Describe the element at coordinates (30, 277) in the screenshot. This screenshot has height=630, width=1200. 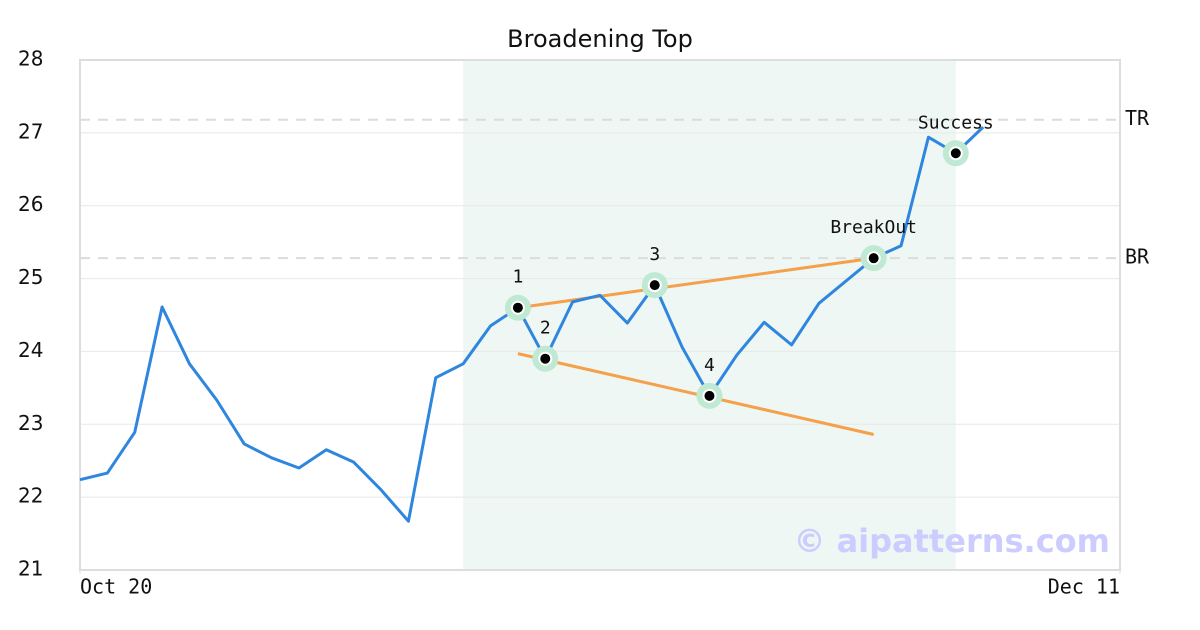
I see `y-tick-label: 25` at that location.